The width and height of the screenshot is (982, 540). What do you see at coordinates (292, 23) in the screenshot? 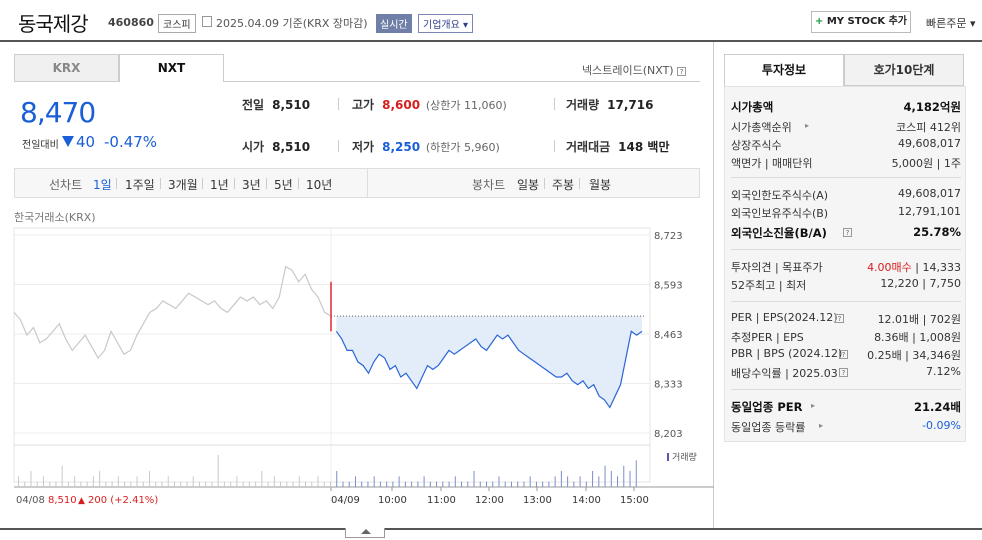
I see `as-of-date: 2025.04.09 기준(KRX 장마감)` at bounding box center [292, 23].